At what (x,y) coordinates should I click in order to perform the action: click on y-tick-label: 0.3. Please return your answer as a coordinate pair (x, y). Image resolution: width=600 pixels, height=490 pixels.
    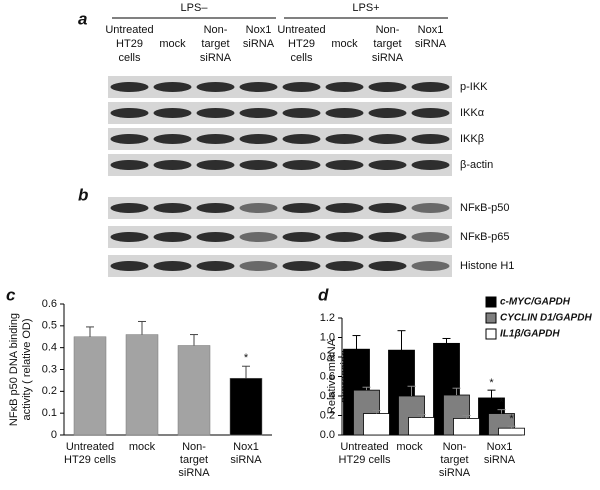
    Looking at the image, I should click on (49, 369).